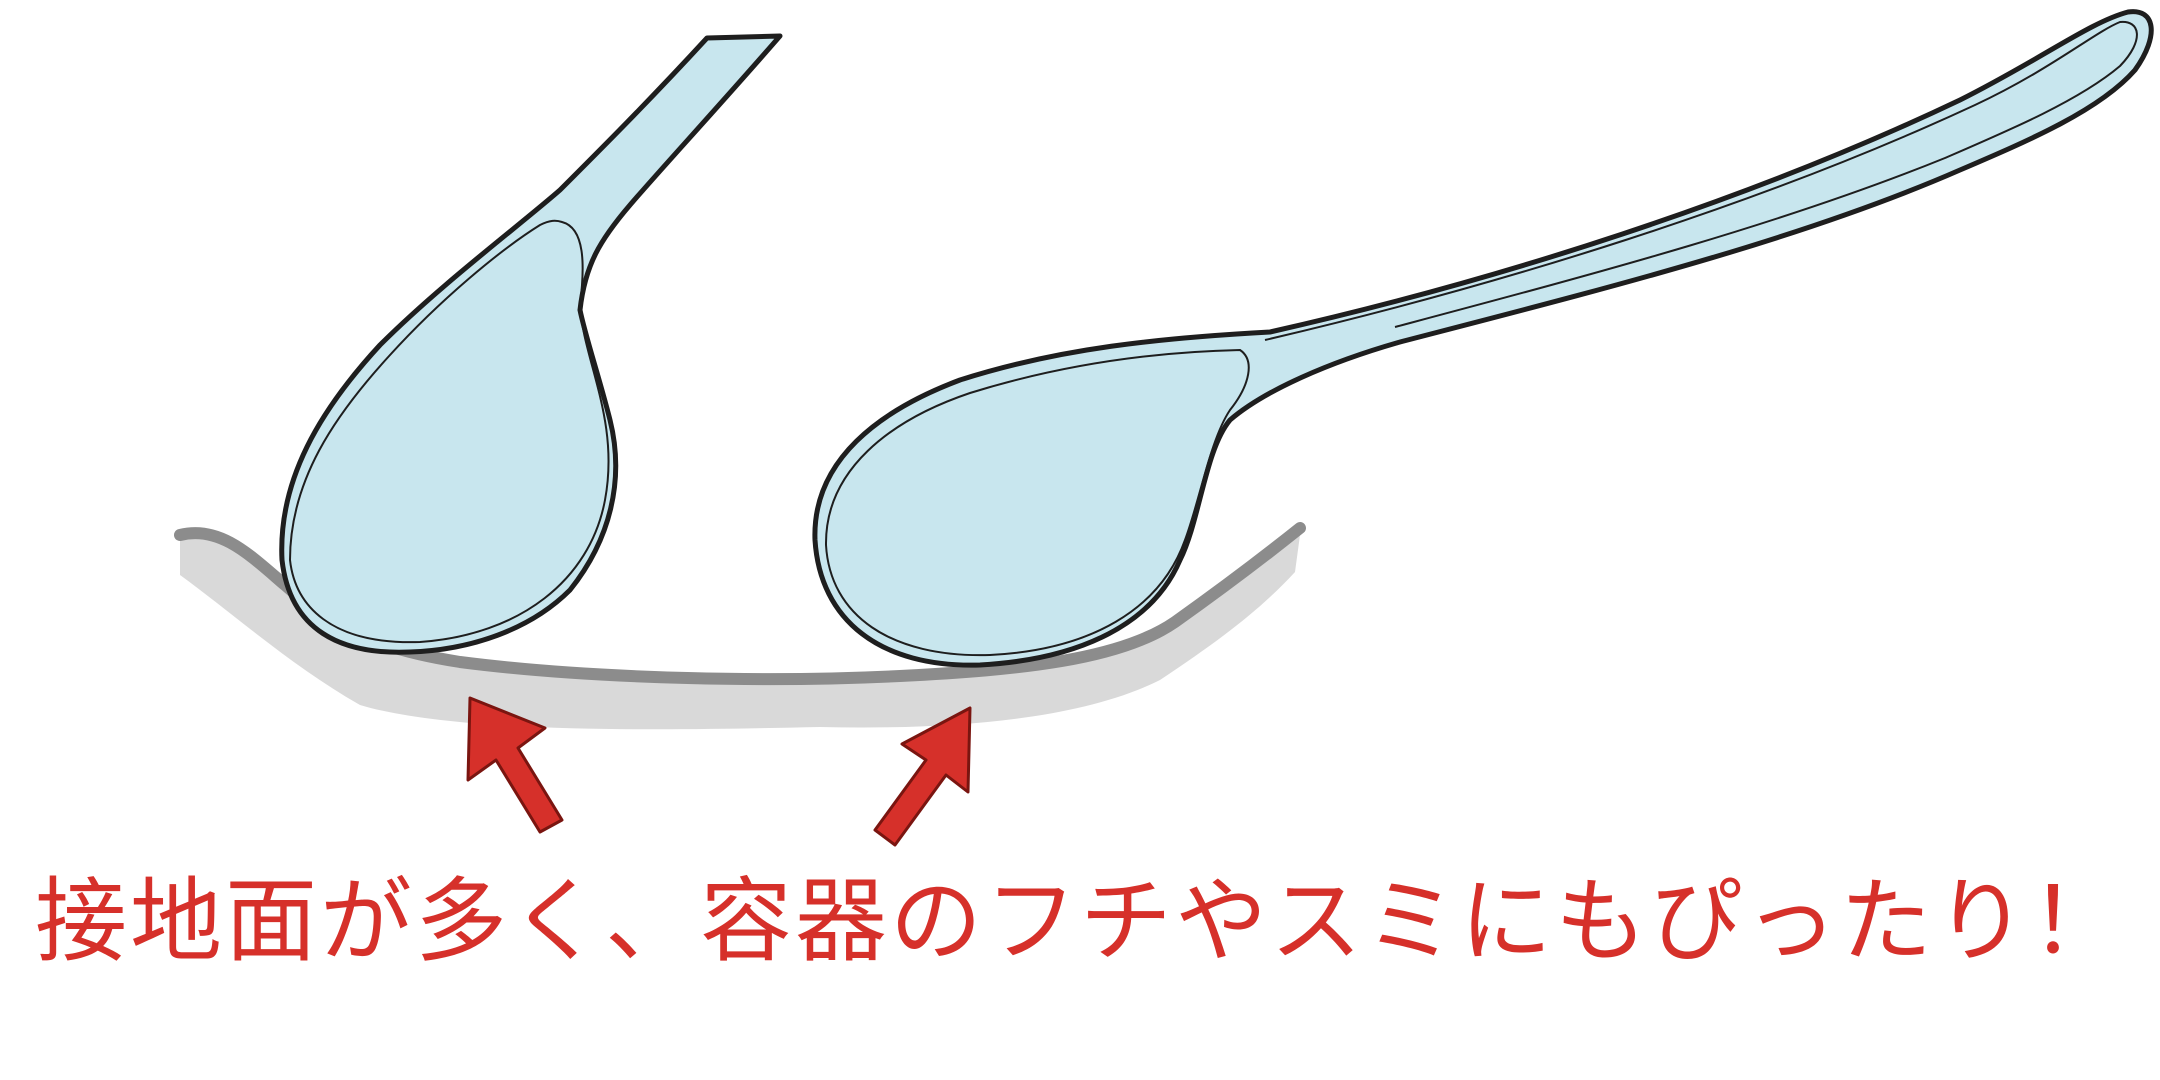 The image size is (2160, 1080). I want to click on caption: 接地面が多く、容器のフチやスミにもぴったり！, so click(1079, 921).